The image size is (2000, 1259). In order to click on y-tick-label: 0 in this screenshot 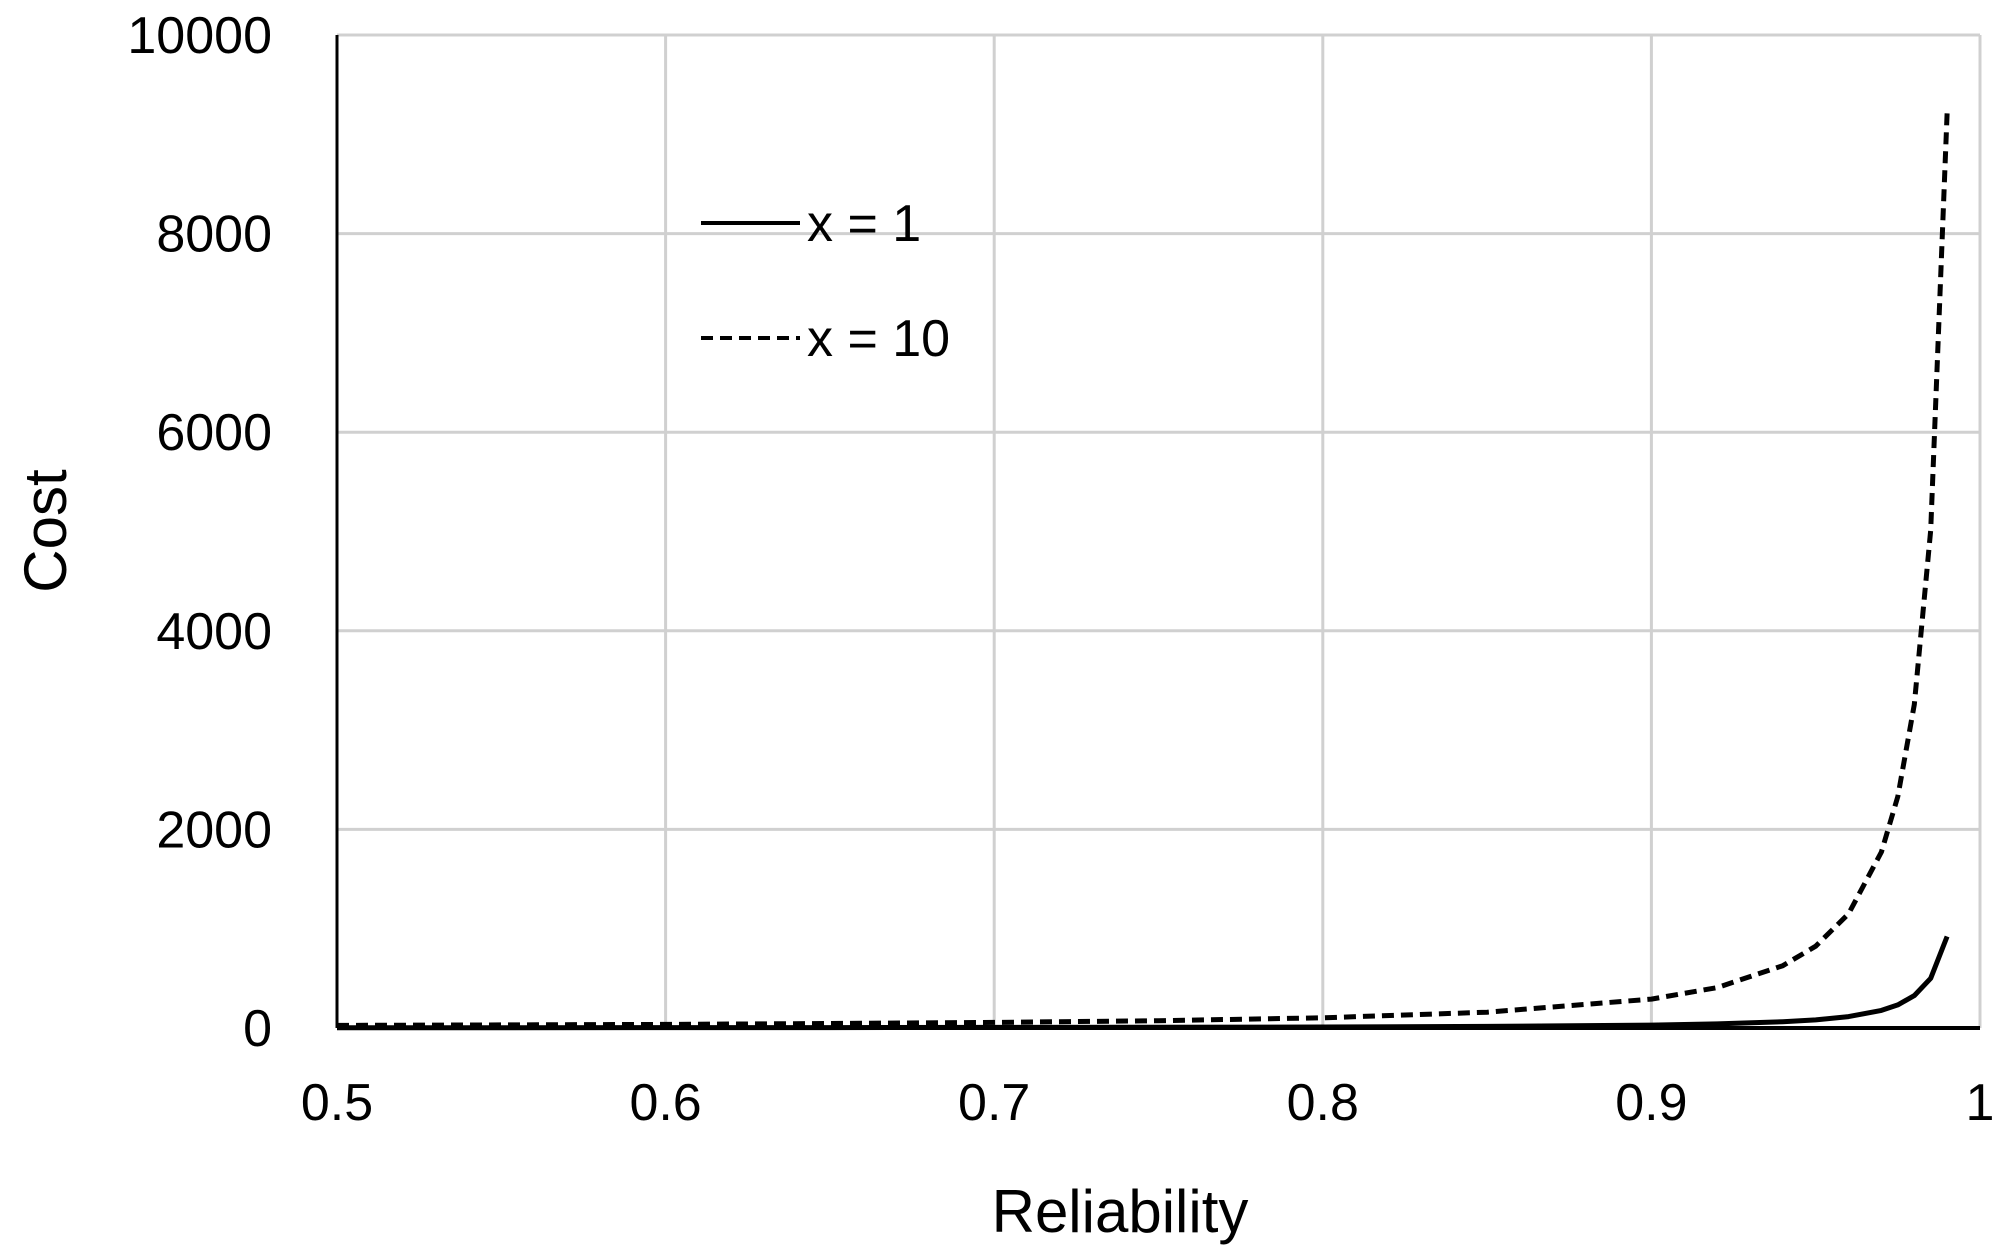, I will do `click(257, 1029)`.